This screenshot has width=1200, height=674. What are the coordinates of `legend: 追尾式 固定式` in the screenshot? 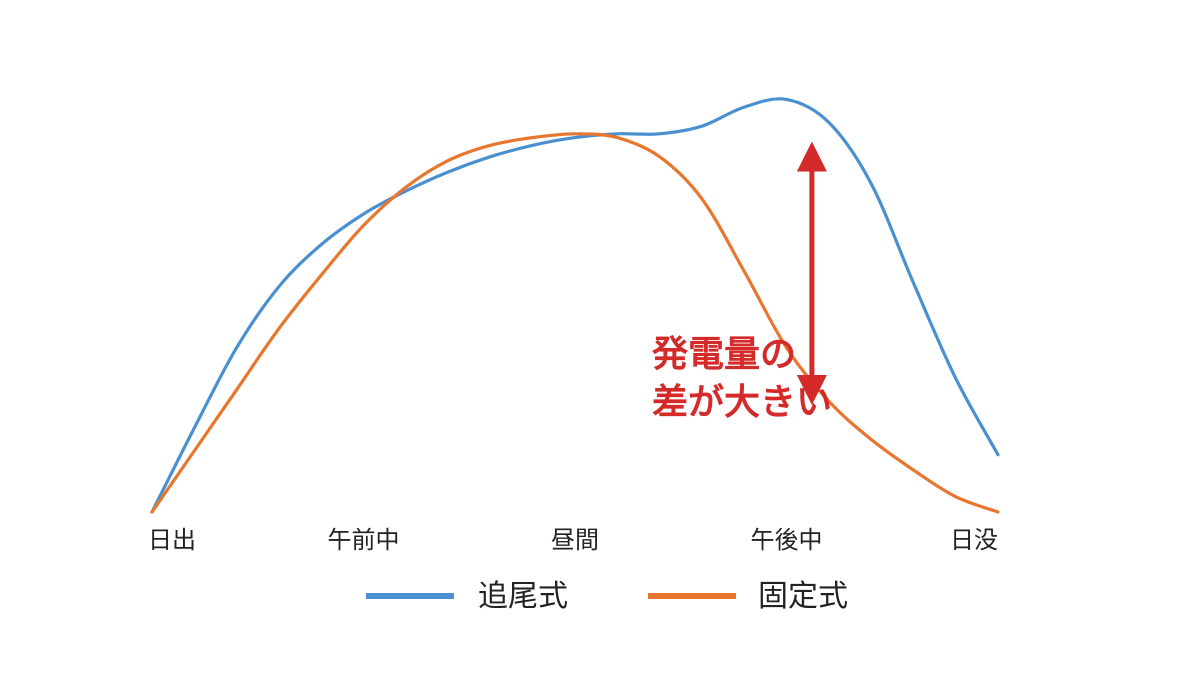 It's located at (607, 596).